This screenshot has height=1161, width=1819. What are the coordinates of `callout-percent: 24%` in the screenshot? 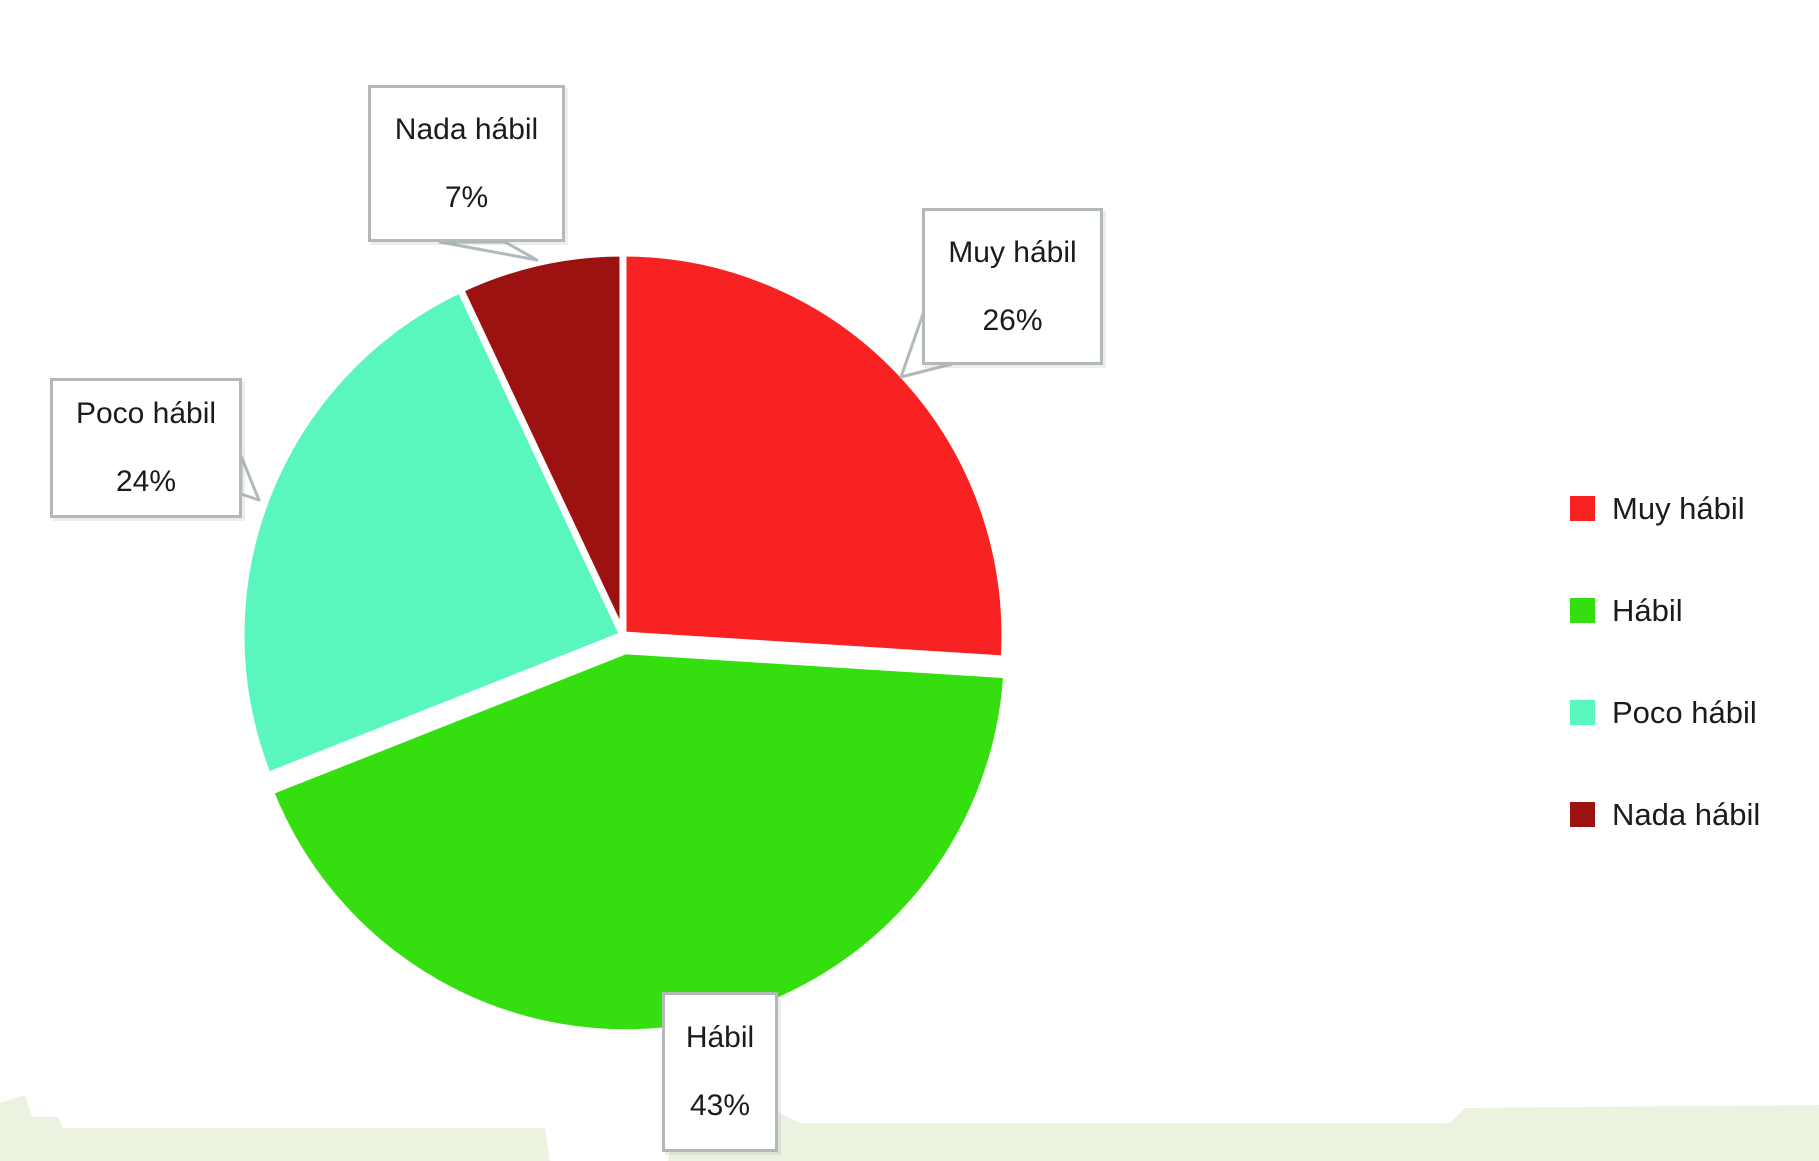 It's located at (146, 481).